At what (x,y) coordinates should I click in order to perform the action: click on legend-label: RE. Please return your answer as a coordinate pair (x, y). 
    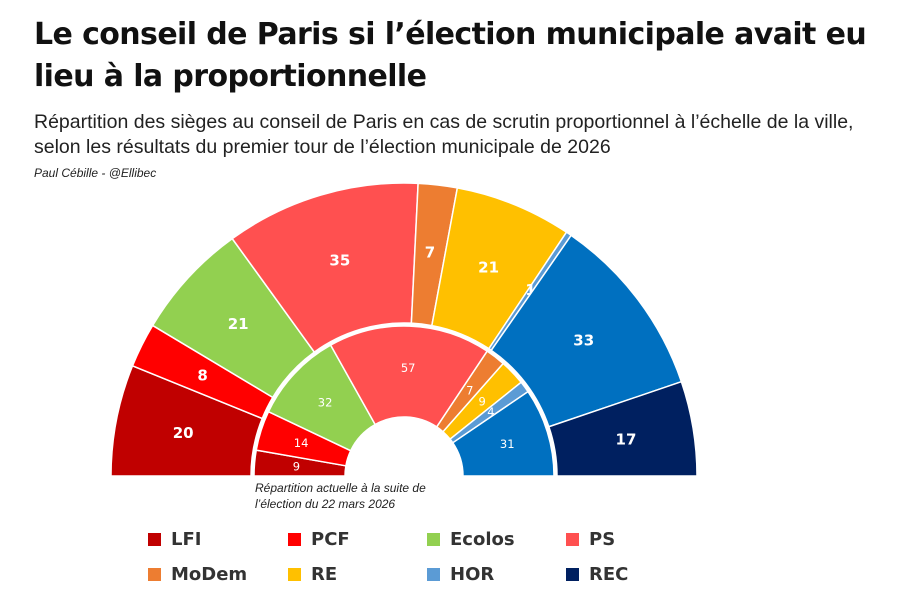
    Looking at the image, I should click on (324, 574).